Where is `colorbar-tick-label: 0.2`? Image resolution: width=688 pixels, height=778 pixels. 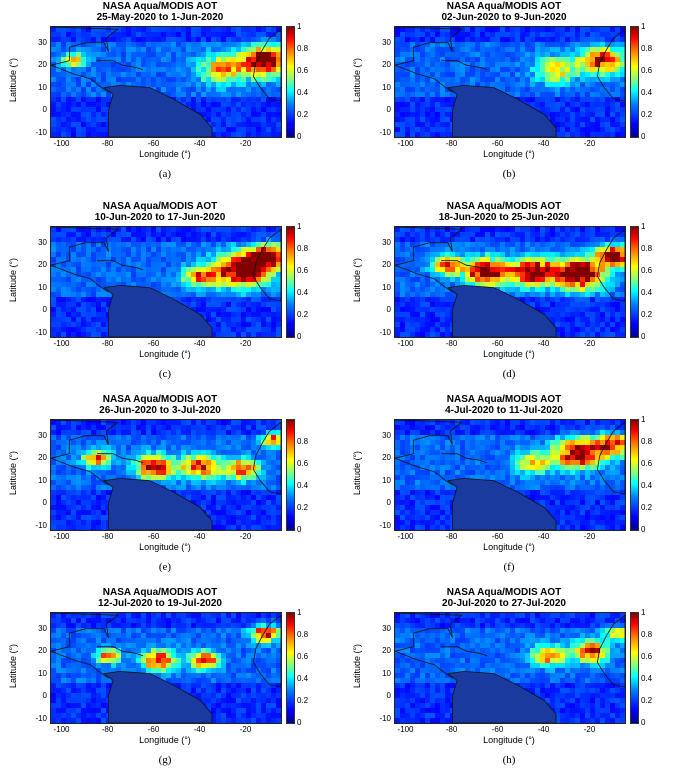 colorbar-tick-label: 0.2 is located at coordinates (303, 314).